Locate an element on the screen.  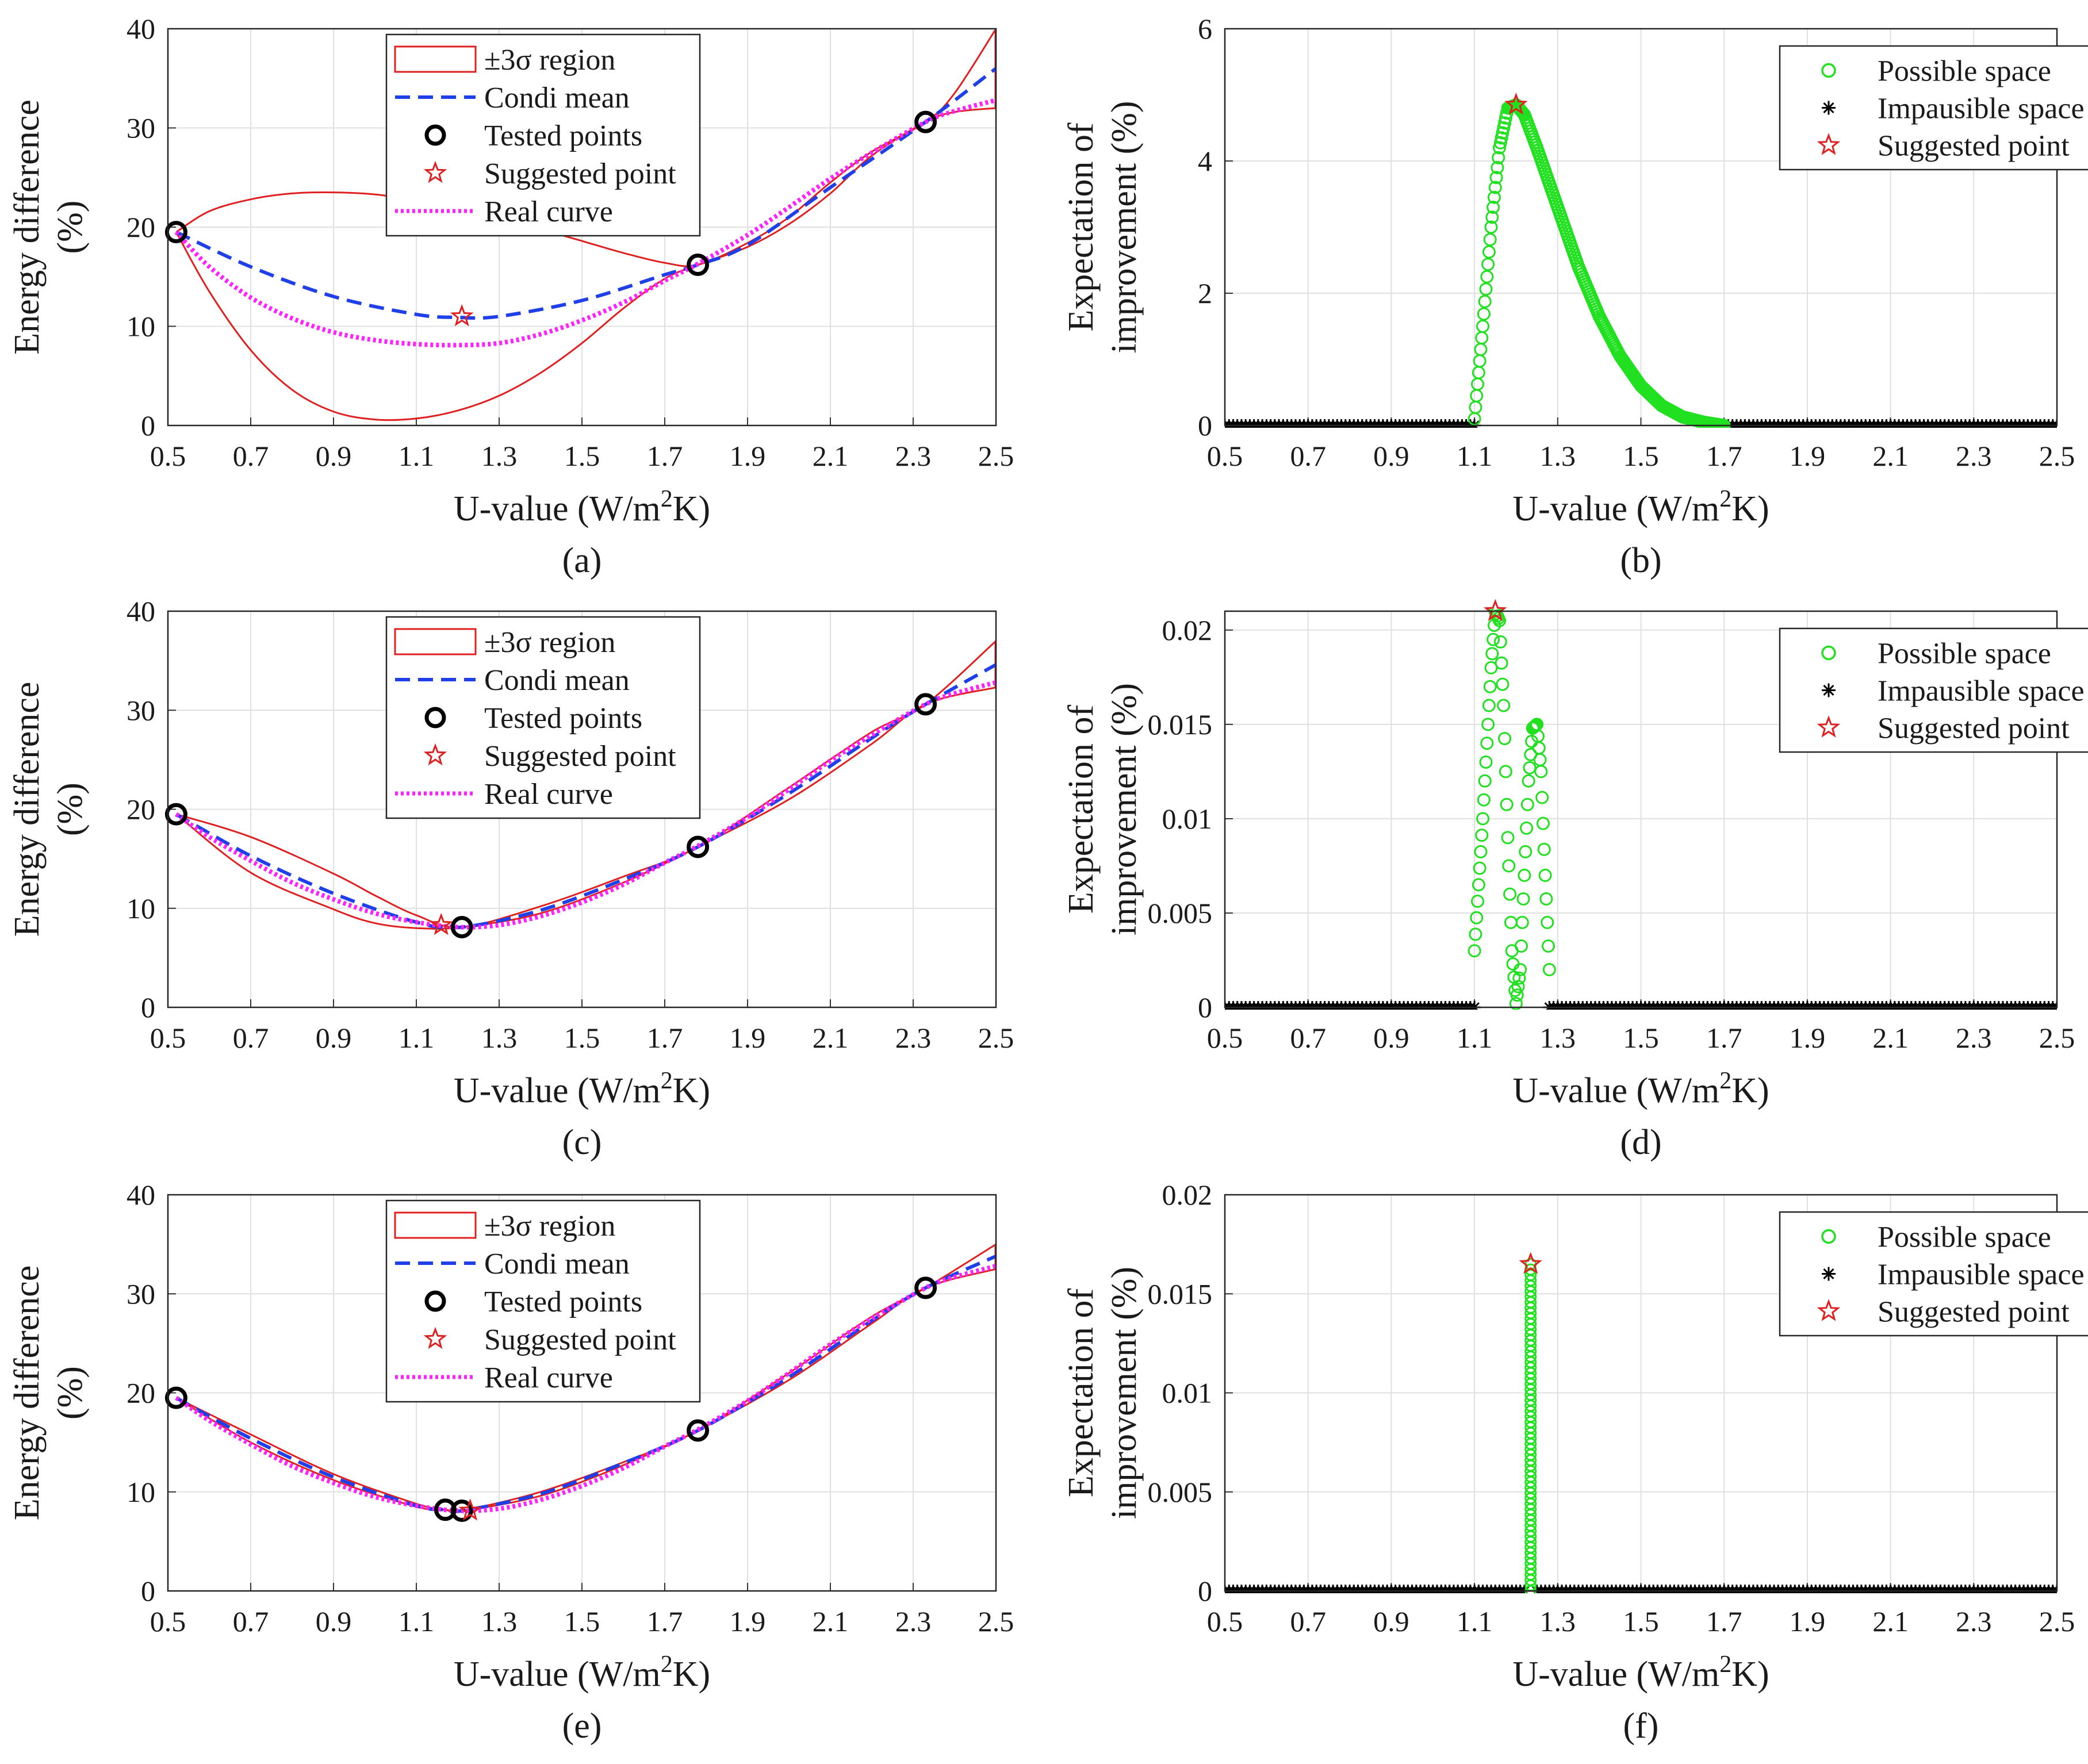
panel-label: (d) is located at coordinates (1641, 1143).